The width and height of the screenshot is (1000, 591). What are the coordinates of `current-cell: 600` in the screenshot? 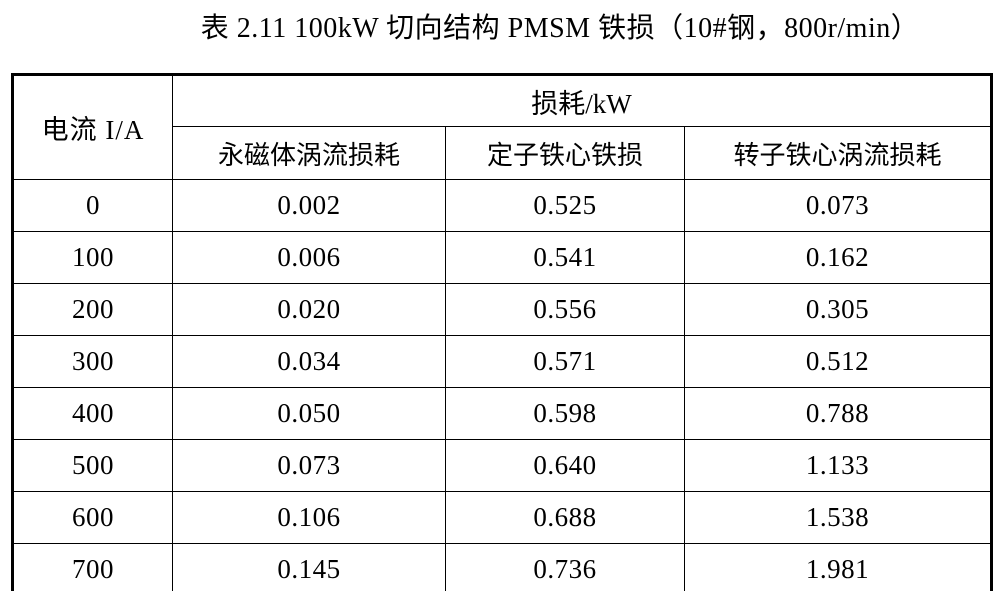 It's located at (92, 517).